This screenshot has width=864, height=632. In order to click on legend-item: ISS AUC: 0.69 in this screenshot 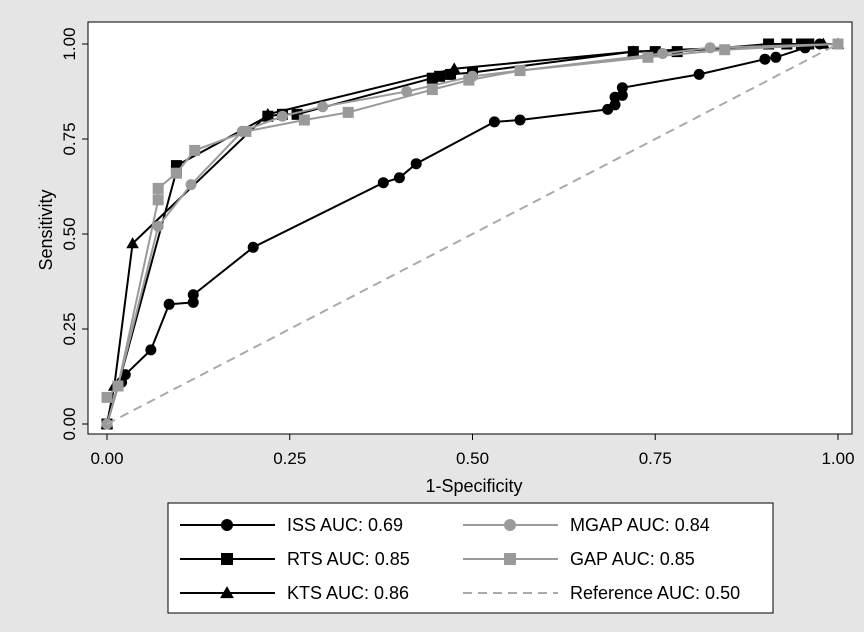, I will do `click(291, 525)`.